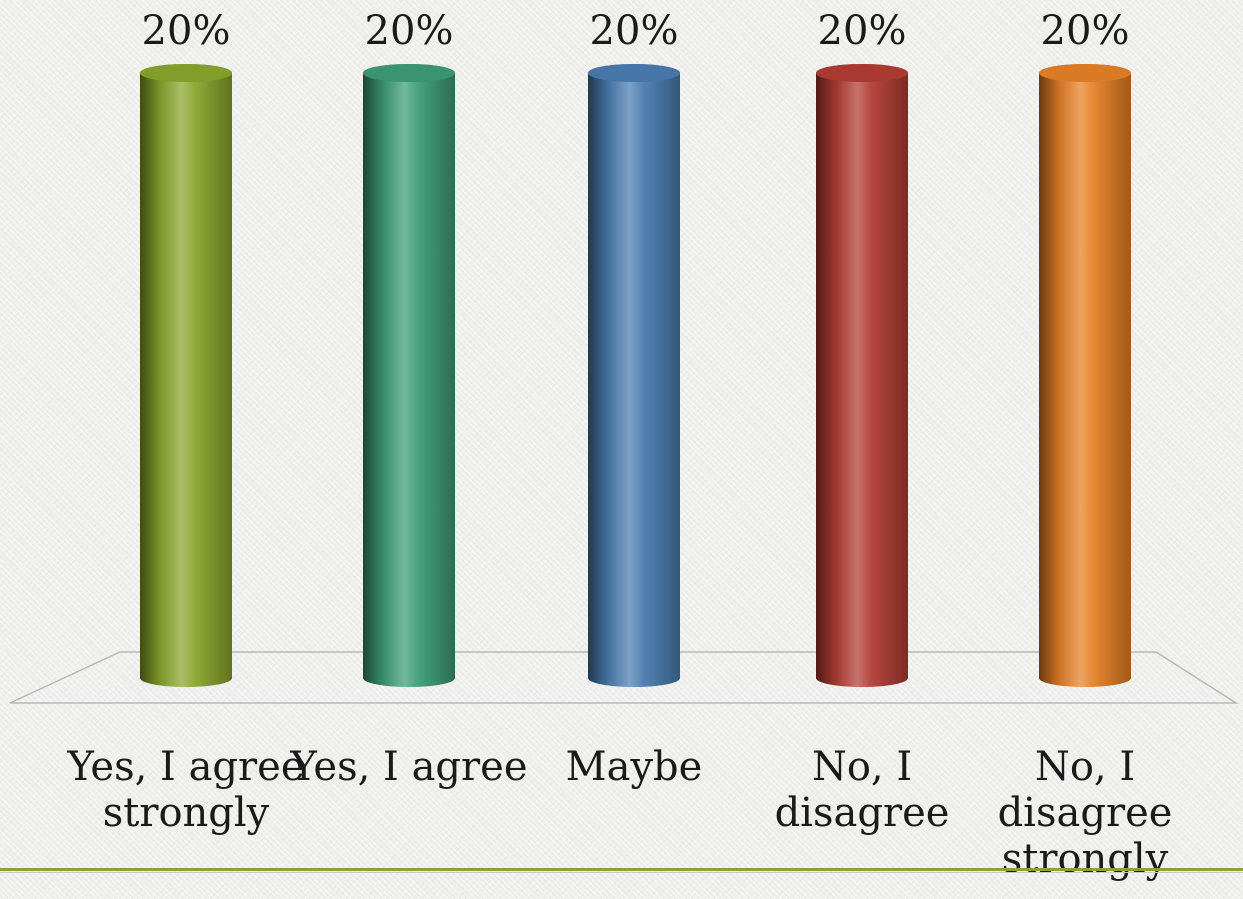  Describe the element at coordinates (409, 767) in the screenshot. I see `category-label-1: Yes, I agree` at that location.